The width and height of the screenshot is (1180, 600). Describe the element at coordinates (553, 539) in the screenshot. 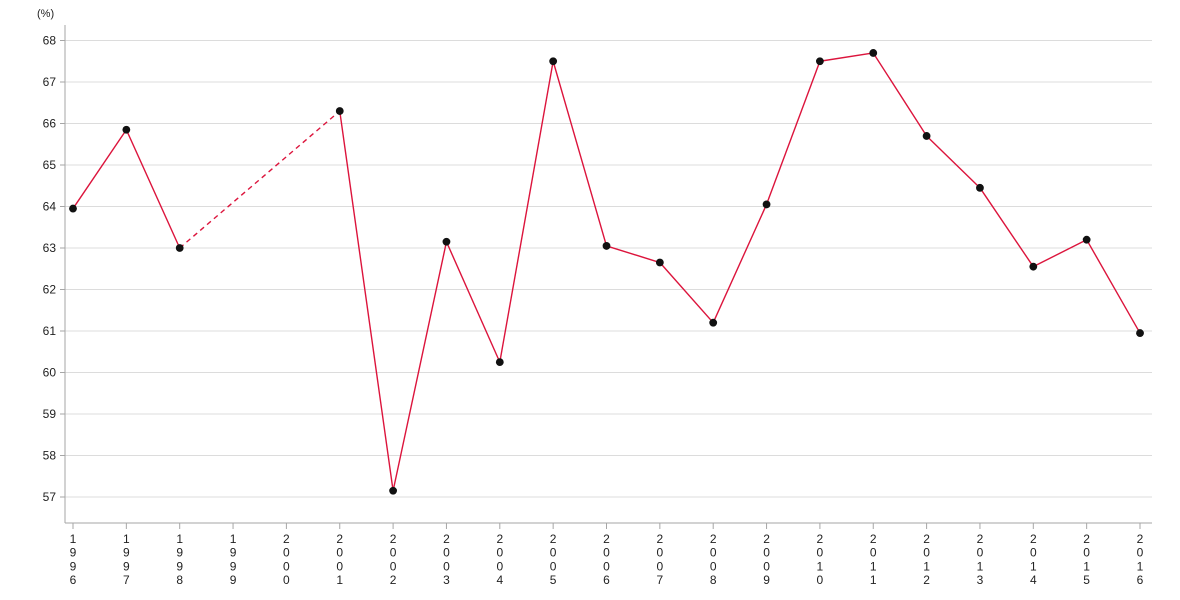

I see `x-tick-label-2005-digit-0: 2` at that location.